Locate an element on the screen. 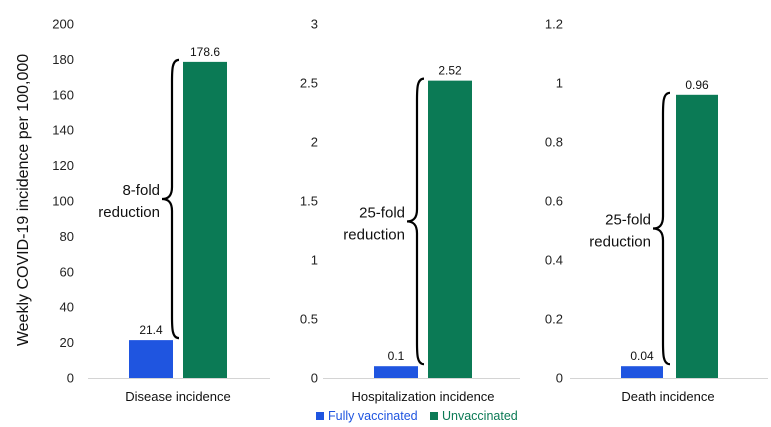 The width and height of the screenshot is (771, 427). y-tick-label: 3 is located at coordinates (314, 24).